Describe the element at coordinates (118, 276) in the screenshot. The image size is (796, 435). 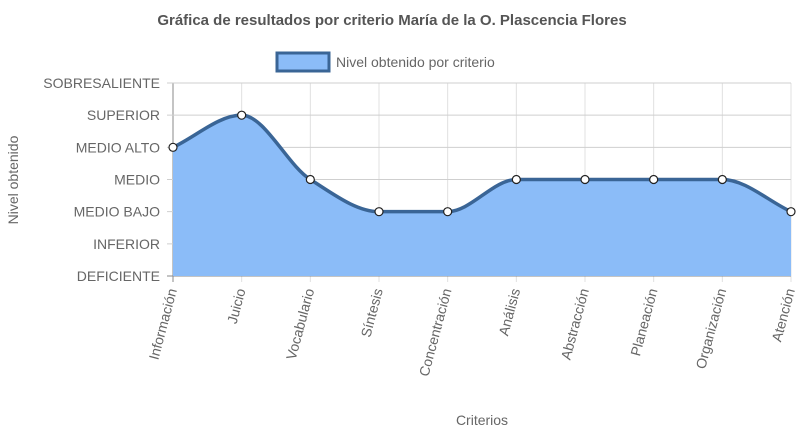
I see `y-tick-label: DEFICIENTE` at that location.